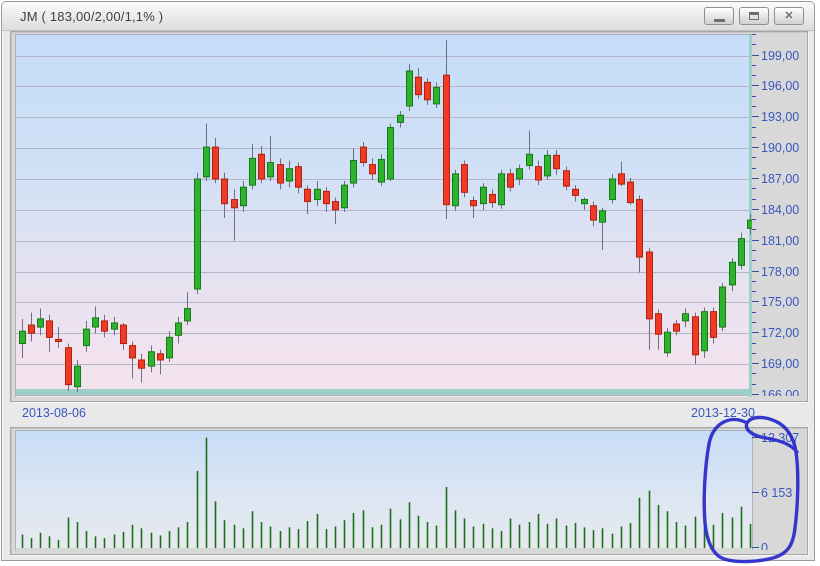  Describe the element at coordinates (92, 16) in the screenshot. I see `window-title: JM ( 183,00/2,00/1,1% )` at that location.